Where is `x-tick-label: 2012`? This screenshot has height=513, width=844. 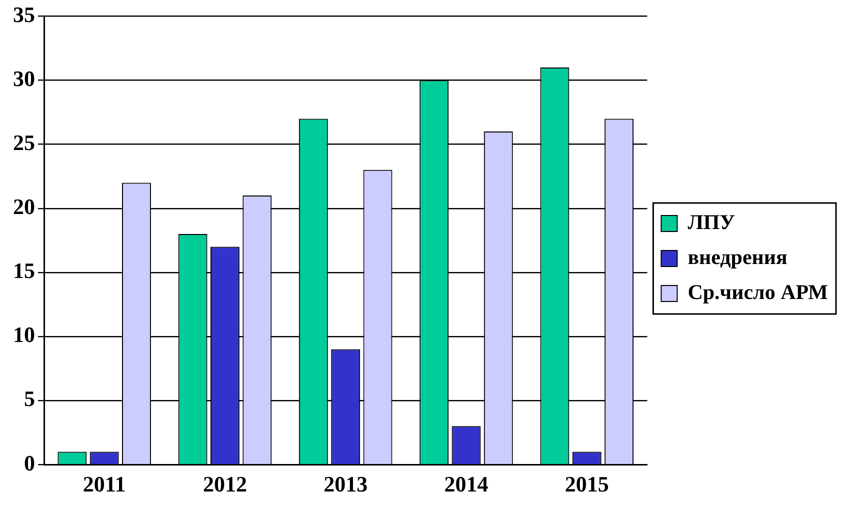
x-tick-label: 2012 is located at coordinates (224, 483).